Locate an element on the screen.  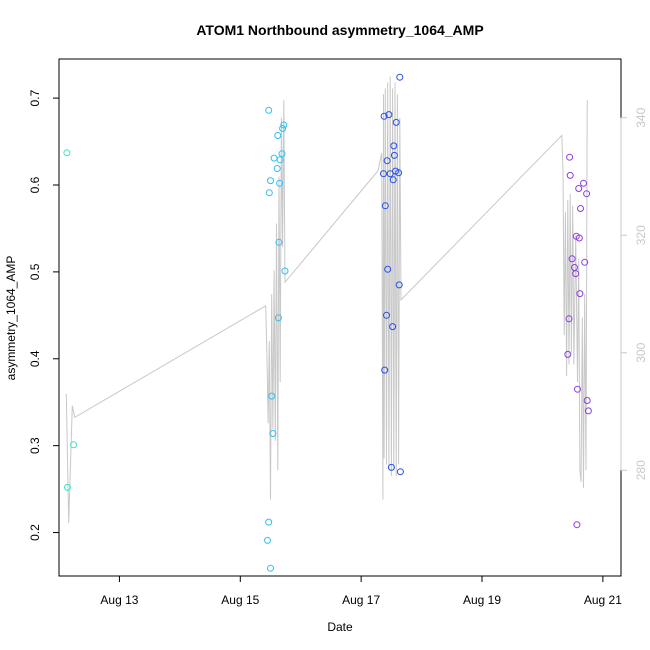
y2-tick-label-1: 300 is located at coordinates (641, 352).